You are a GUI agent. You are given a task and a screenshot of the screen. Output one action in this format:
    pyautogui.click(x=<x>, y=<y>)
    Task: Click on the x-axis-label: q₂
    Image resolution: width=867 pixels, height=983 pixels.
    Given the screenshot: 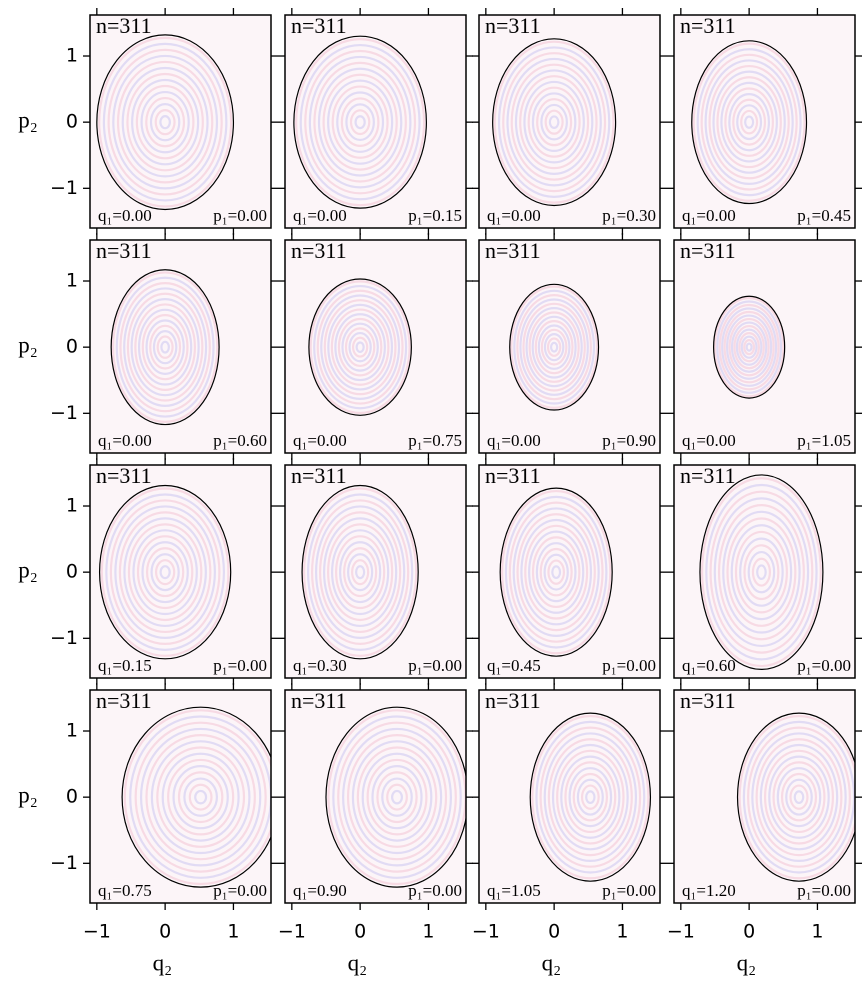 What is the action you would take?
    pyautogui.click(x=747, y=962)
    